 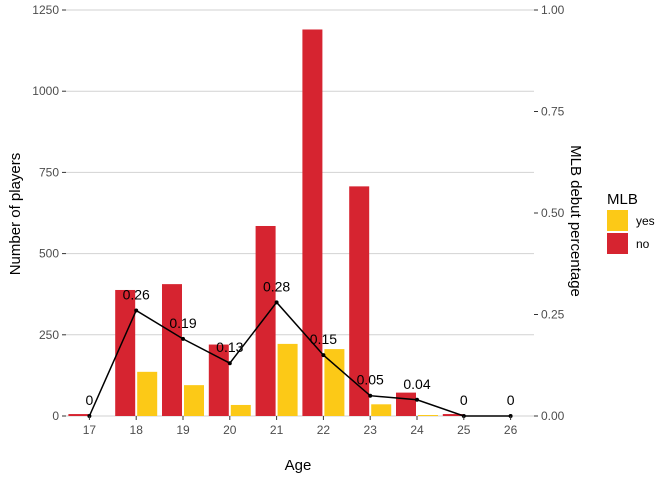 I want to click on debut-label-17: 0, so click(x=90, y=400).